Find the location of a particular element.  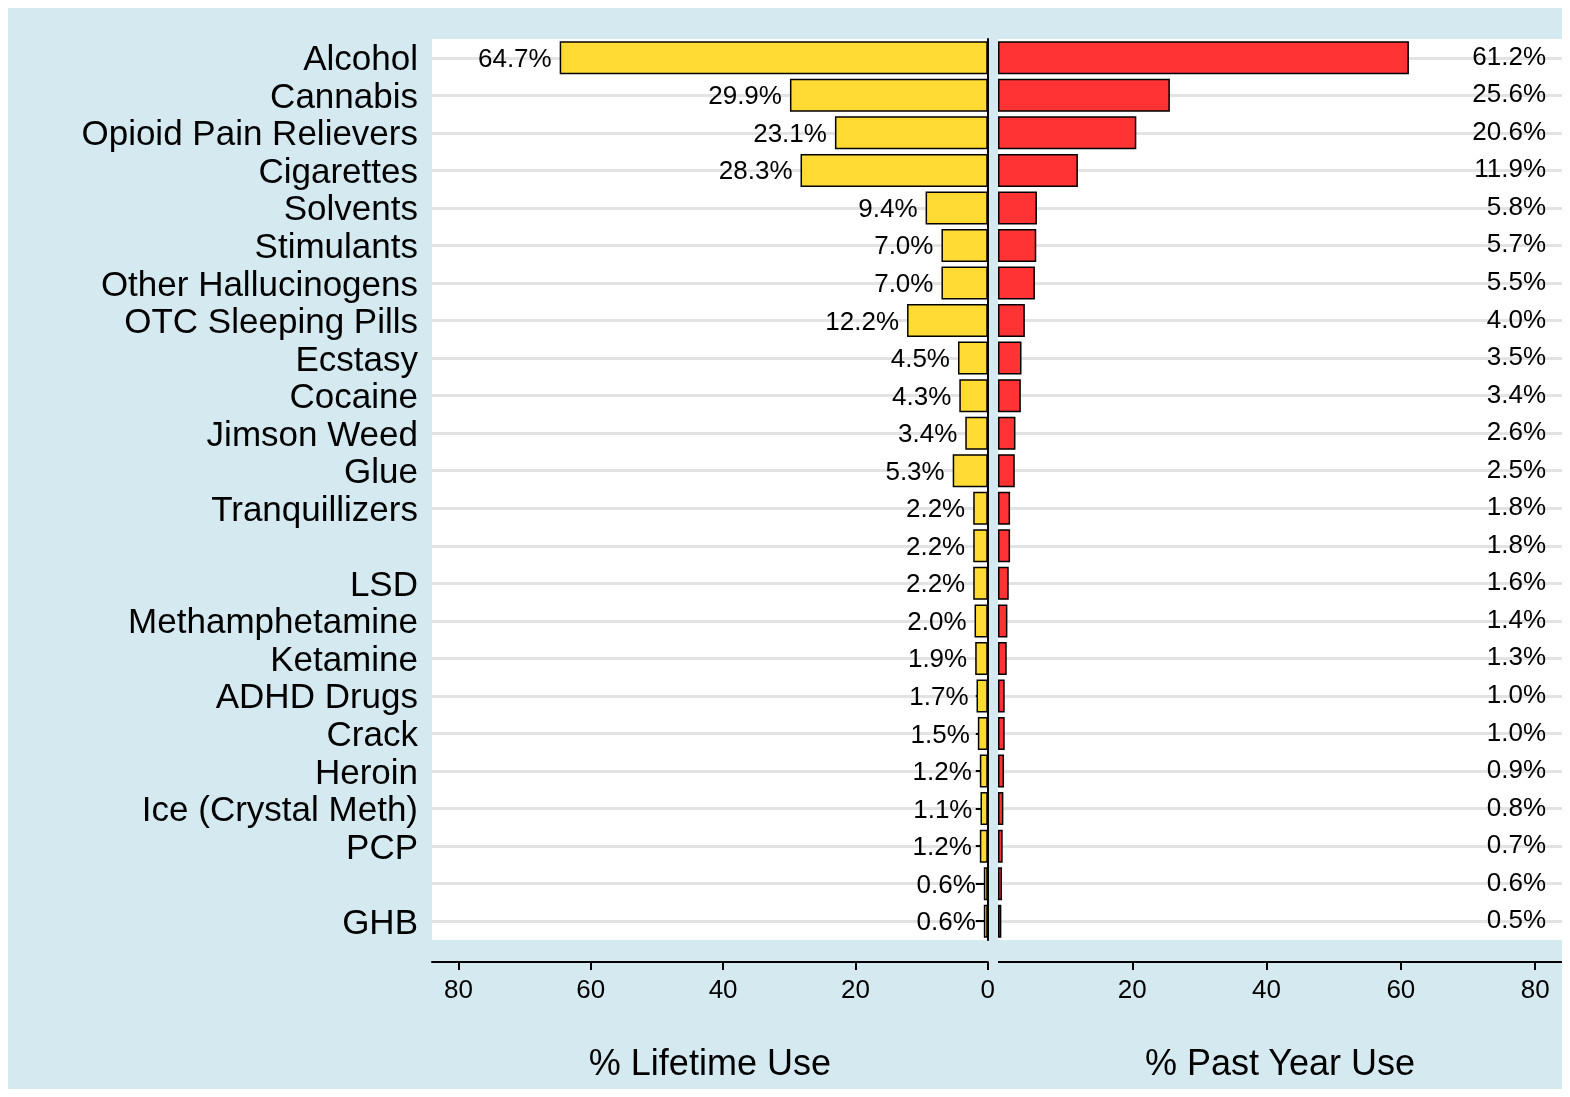

data-label: 0.5% is located at coordinates (1516, 919).